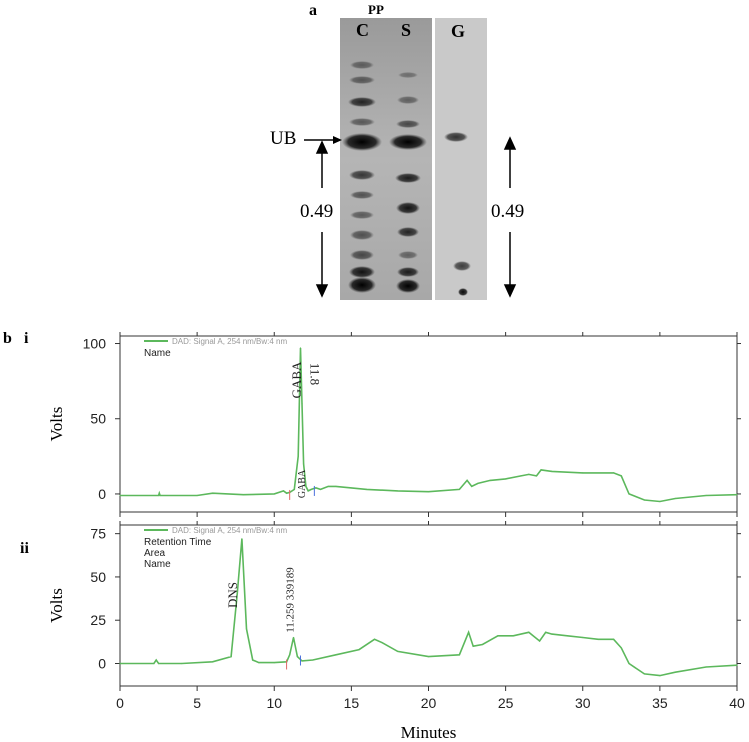  What do you see at coordinates (660, 703) in the screenshot?
I see `panel-ii-xtick-label: 35` at bounding box center [660, 703].